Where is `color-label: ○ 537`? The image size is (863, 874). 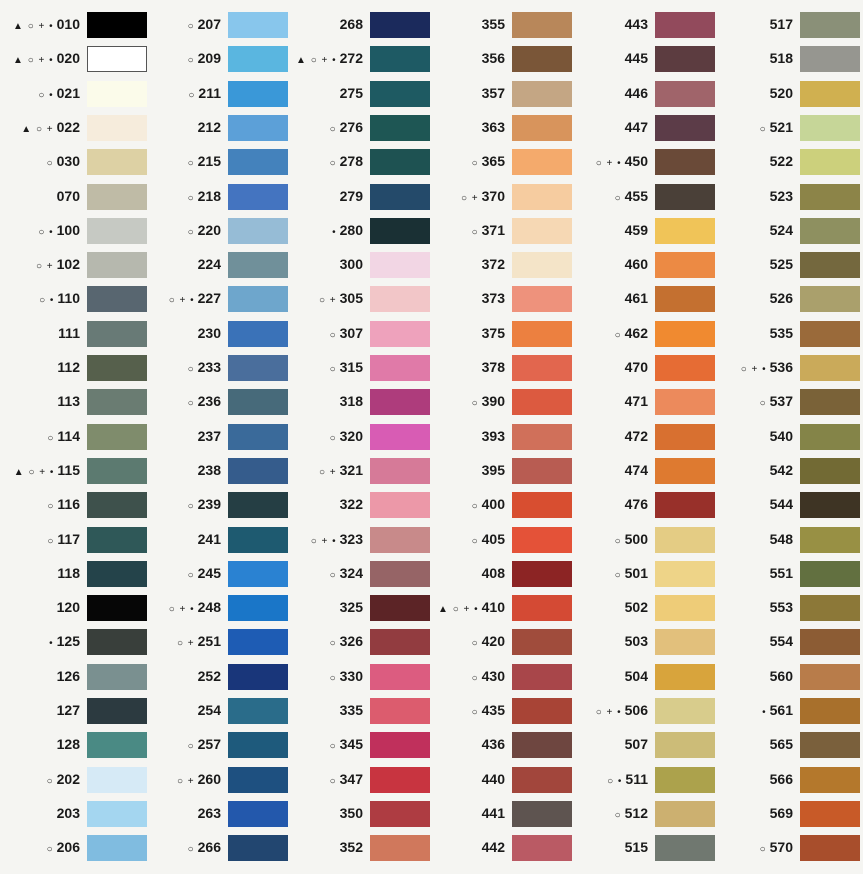 color-label: ○ 537 is located at coordinates (776, 401).